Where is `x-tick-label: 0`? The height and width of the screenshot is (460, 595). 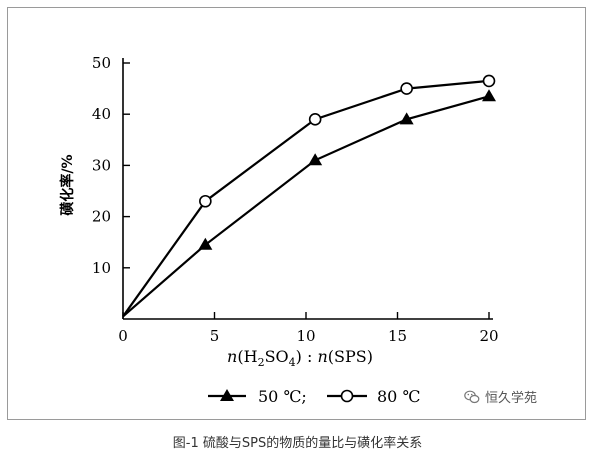
x-tick-label: 0 is located at coordinates (123, 336).